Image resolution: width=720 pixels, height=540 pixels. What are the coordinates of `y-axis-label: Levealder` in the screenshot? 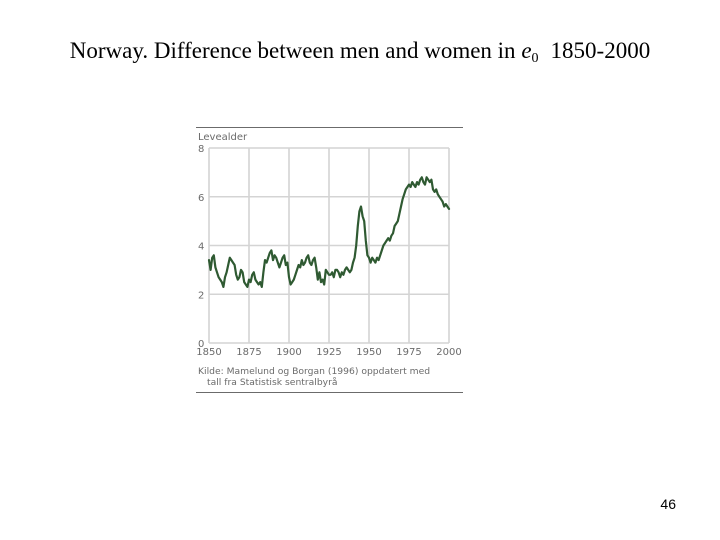 It's located at (223, 137).